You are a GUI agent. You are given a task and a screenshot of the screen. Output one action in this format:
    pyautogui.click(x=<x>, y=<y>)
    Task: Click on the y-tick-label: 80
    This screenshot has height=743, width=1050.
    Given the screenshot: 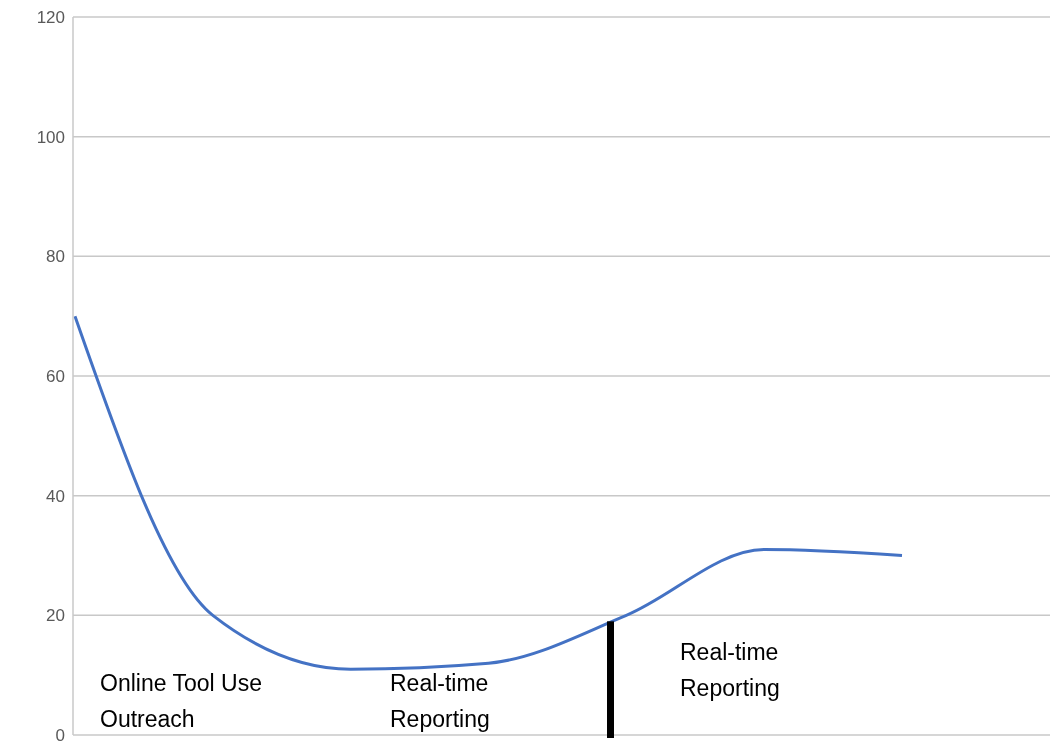 What is the action you would take?
    pyautogui.click(x=55, y=257)
    